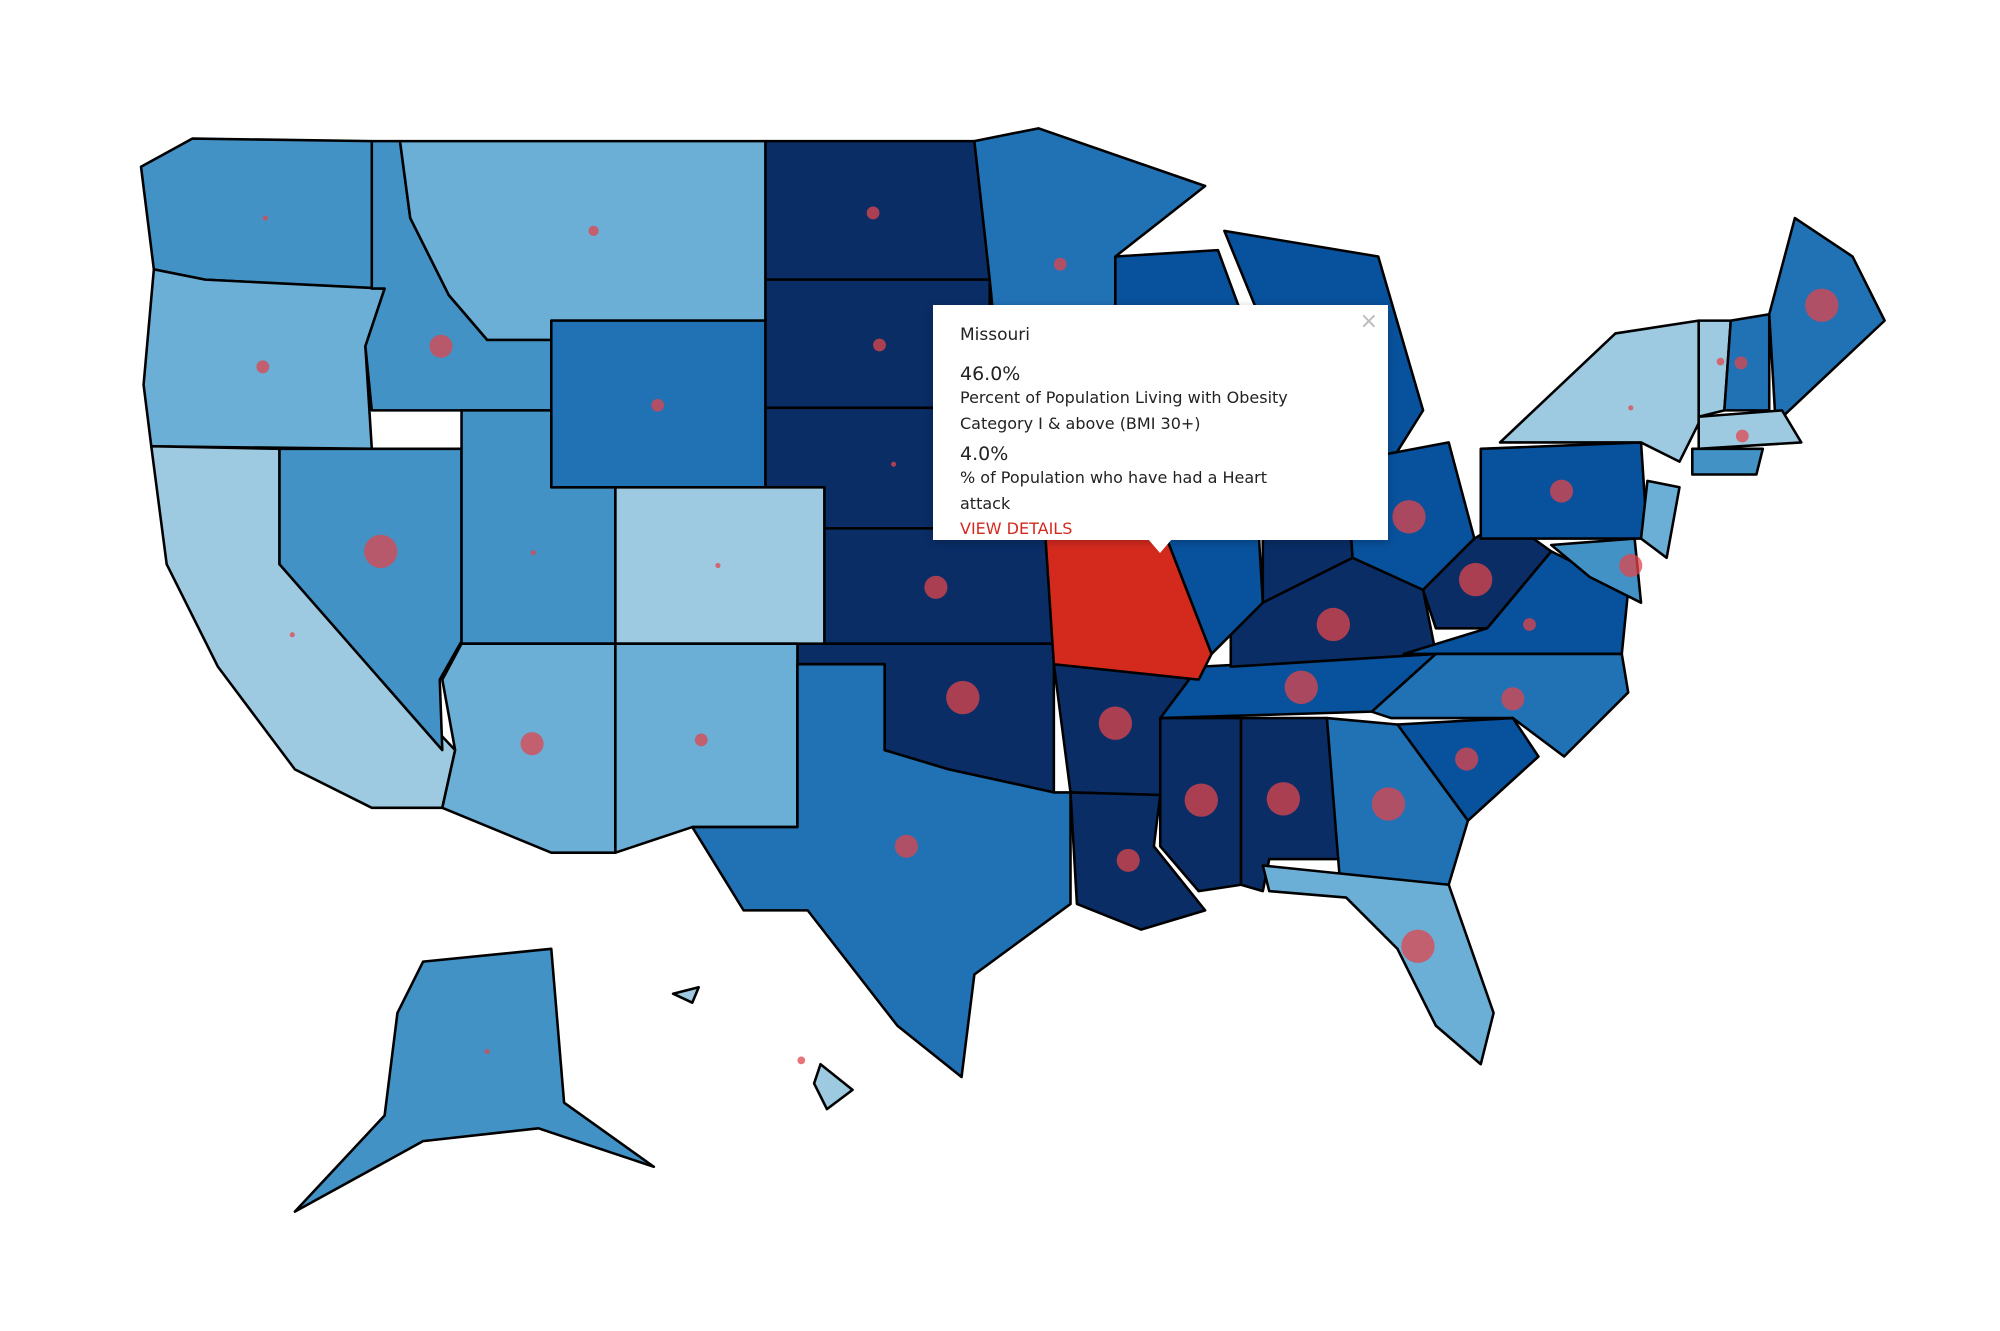 The image size is (2000, 1331). What do you see at coordinates (995, 335) in the screenshot?
I see `state-name: Missouri` at bounding box center [995, 335].